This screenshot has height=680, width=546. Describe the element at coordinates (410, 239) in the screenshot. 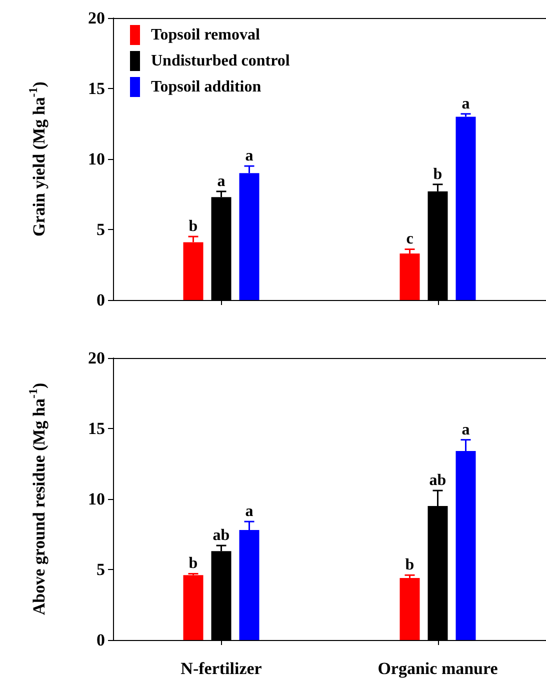

I see `data-label: c` at that location.